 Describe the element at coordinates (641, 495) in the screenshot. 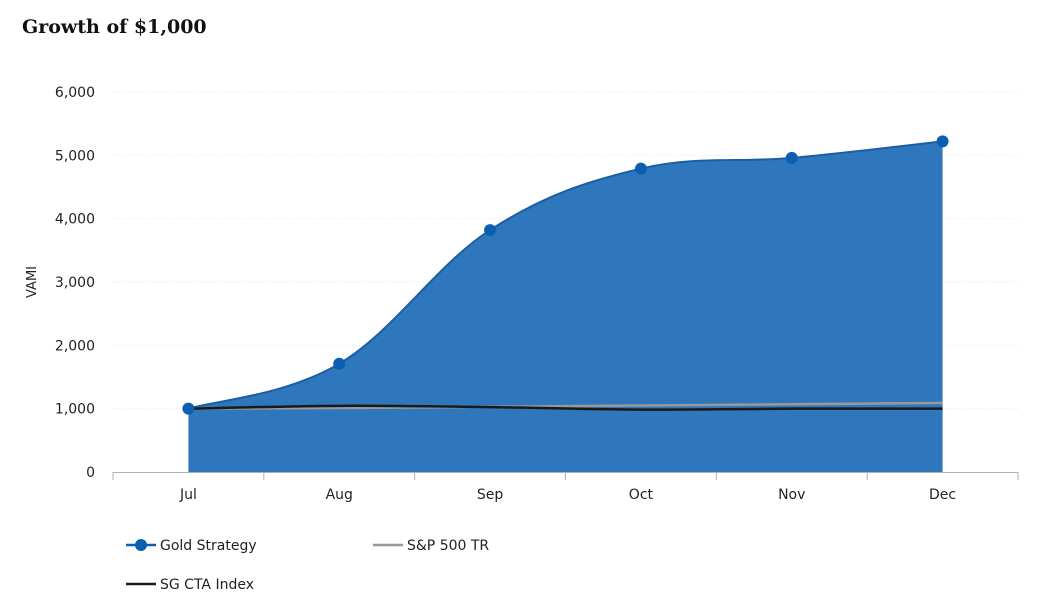

I see `x-tick-label: Oct` at that location.